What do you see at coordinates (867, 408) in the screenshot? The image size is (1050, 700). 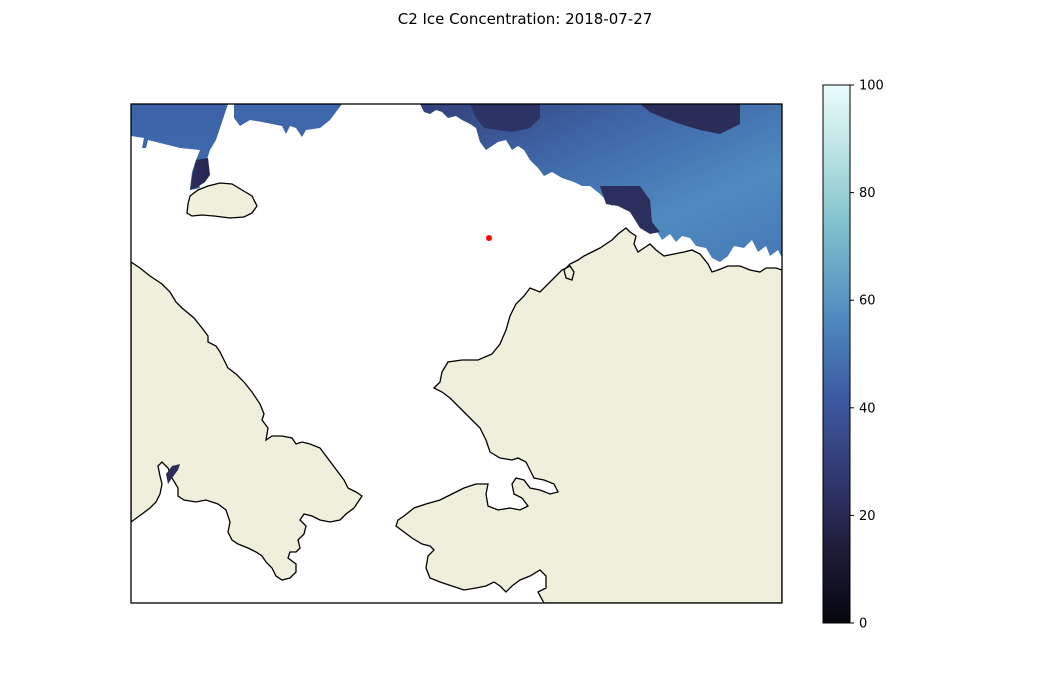 I see `colorbar-tick-label-40: 40` at bounding box center [867, 408].